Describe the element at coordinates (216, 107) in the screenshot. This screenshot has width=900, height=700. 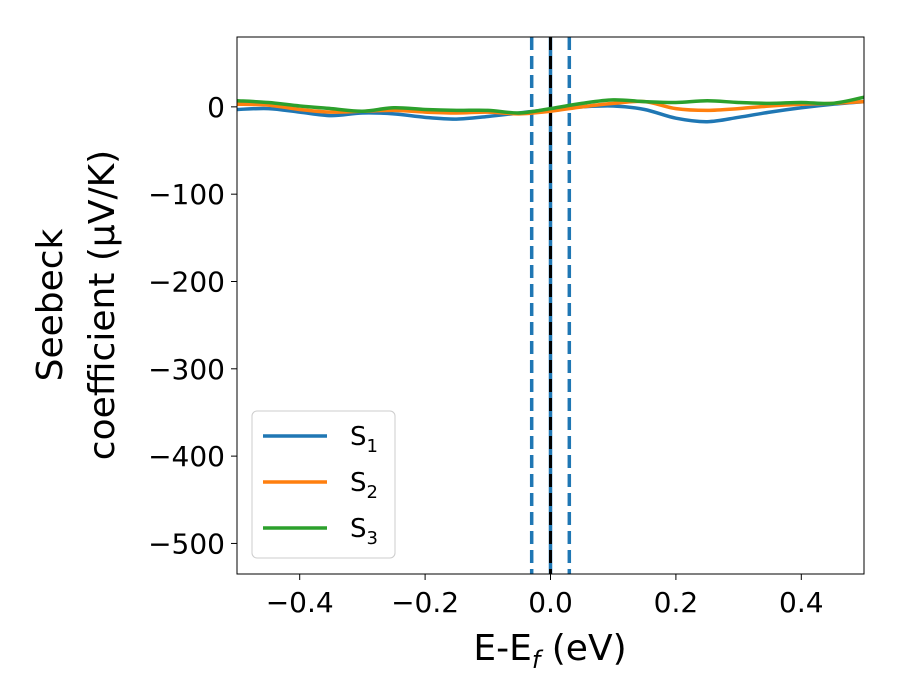
I see `y-tick-label: 0` at that location.